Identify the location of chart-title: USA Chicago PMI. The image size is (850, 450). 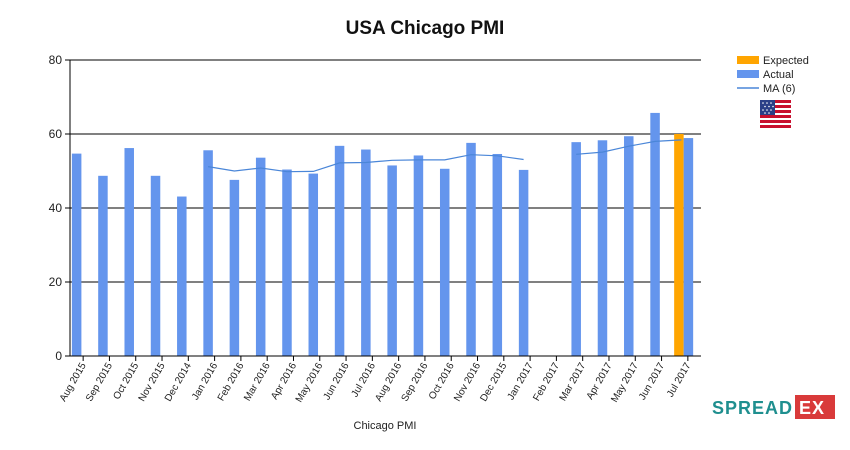
(425, 28).